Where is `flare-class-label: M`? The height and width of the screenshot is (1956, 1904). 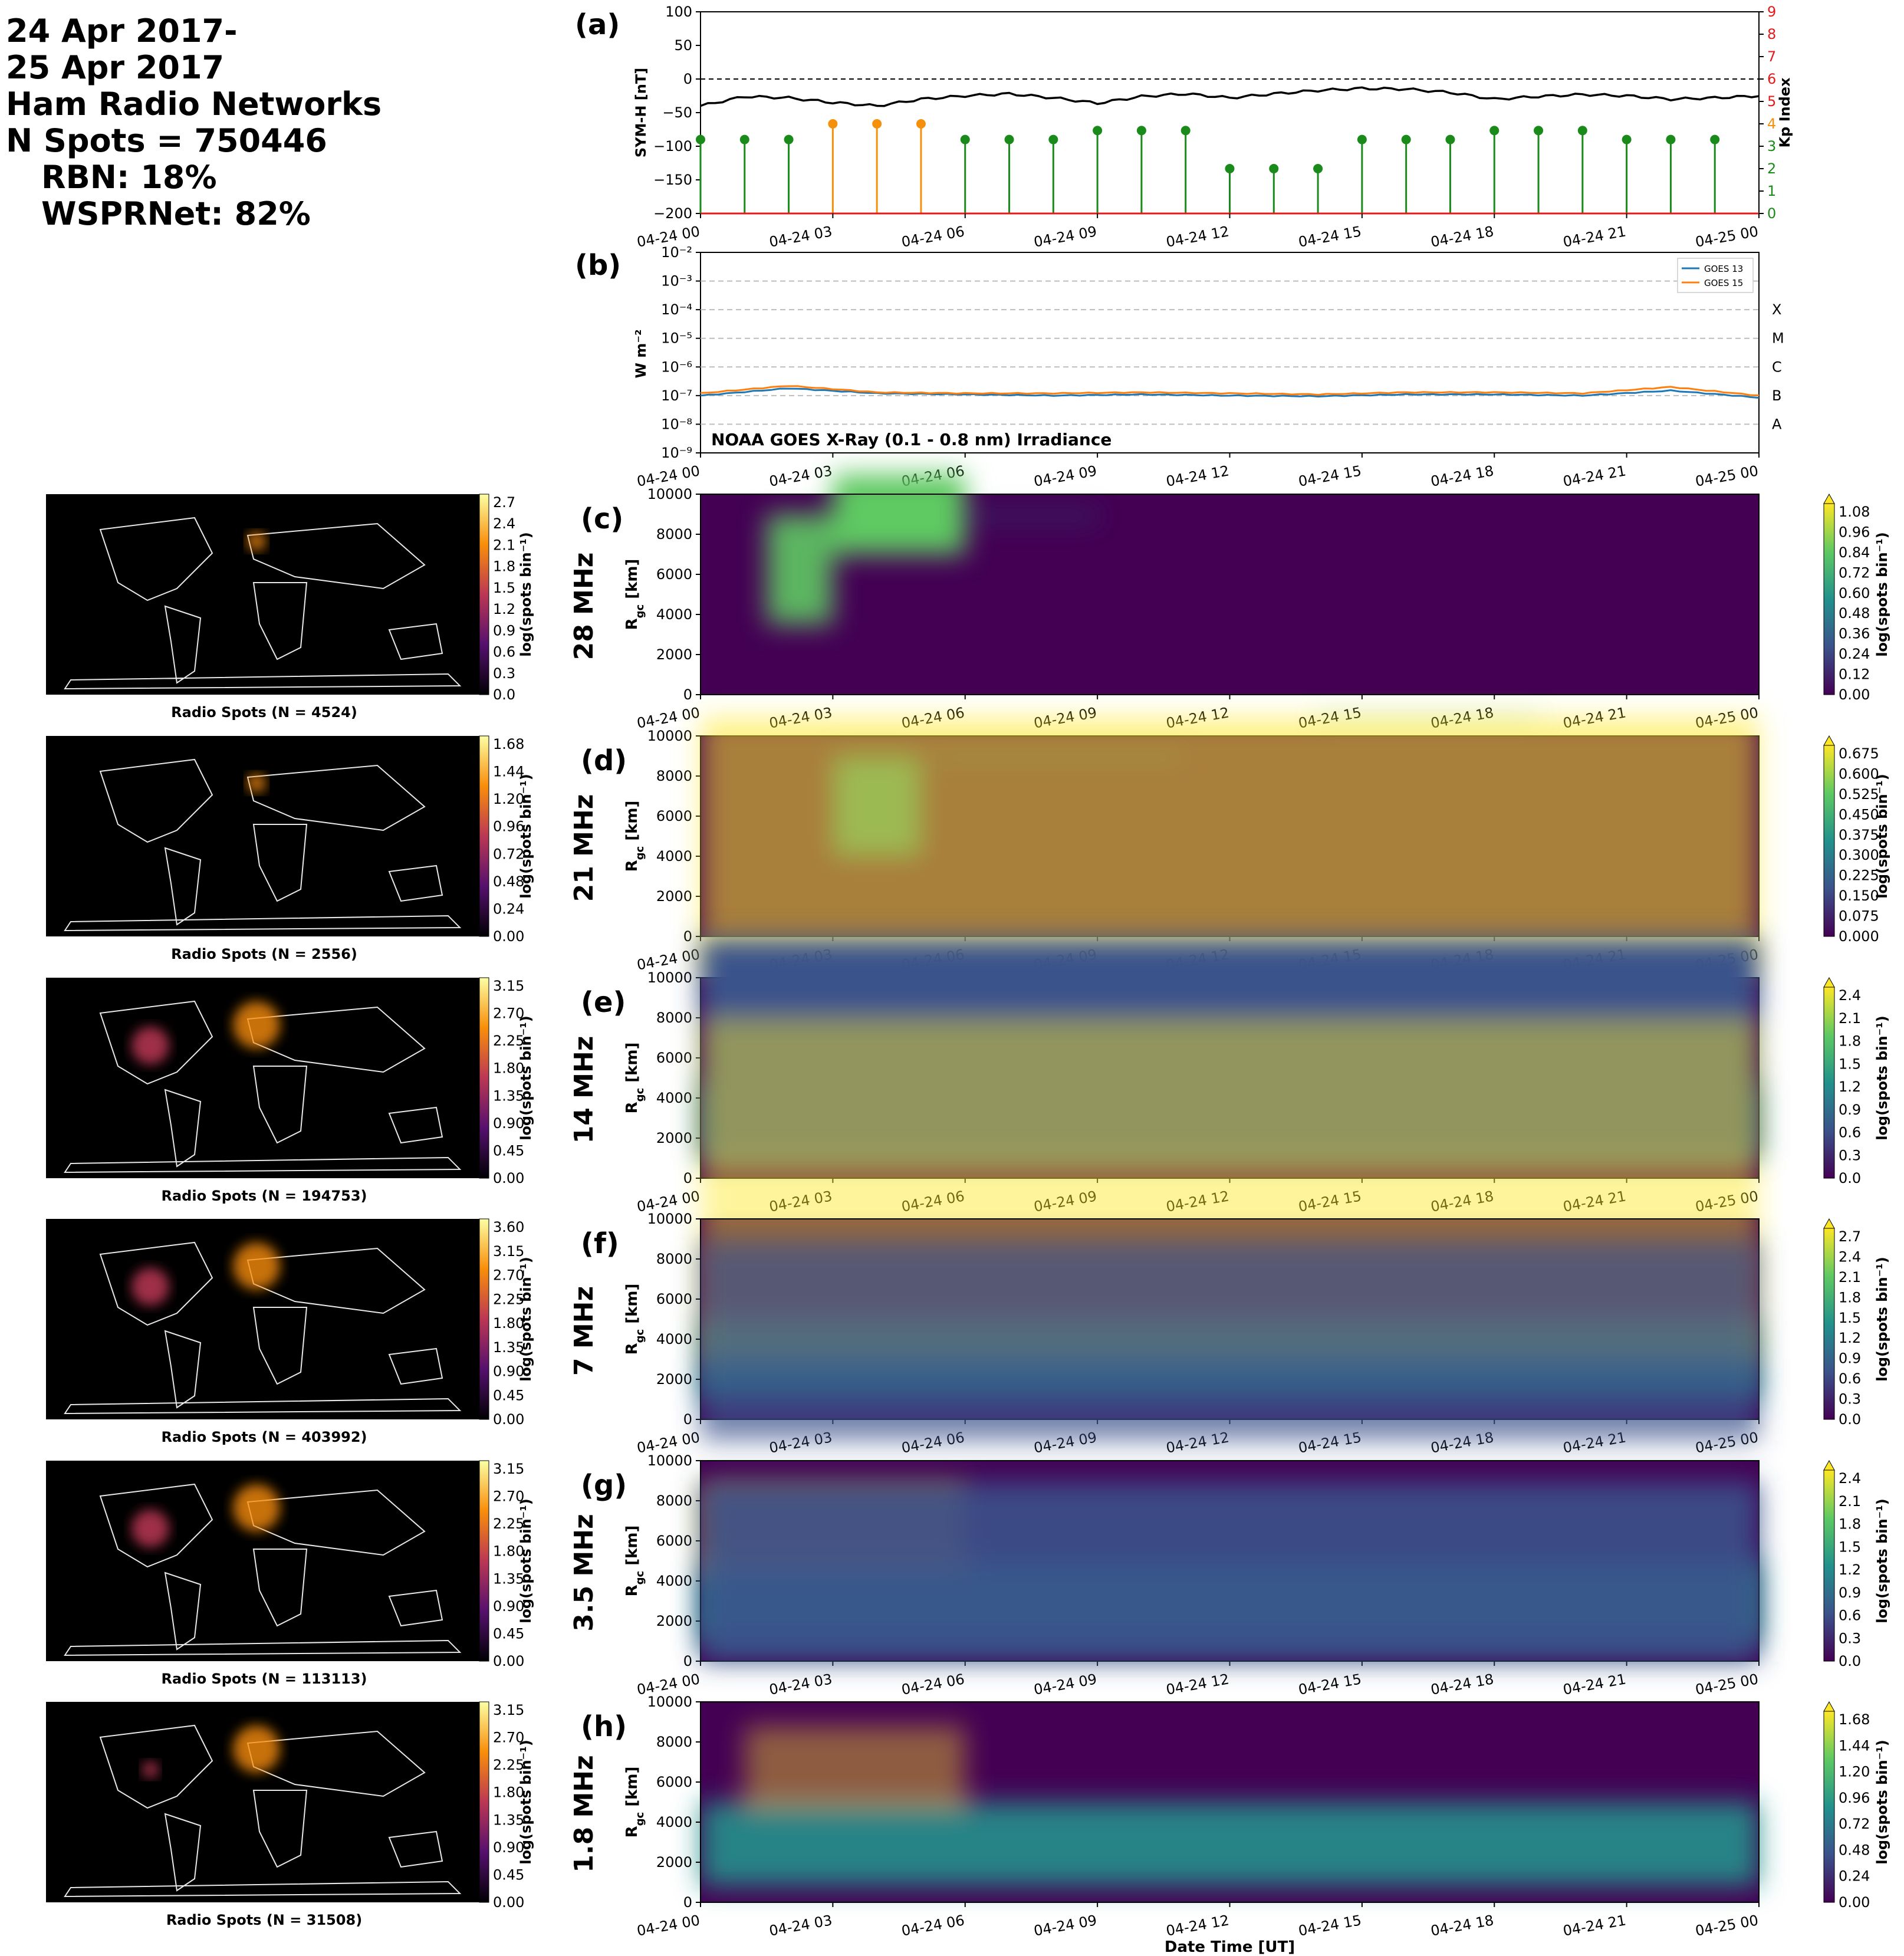
flare-class-label: M is located at coordinates (1778, 339).